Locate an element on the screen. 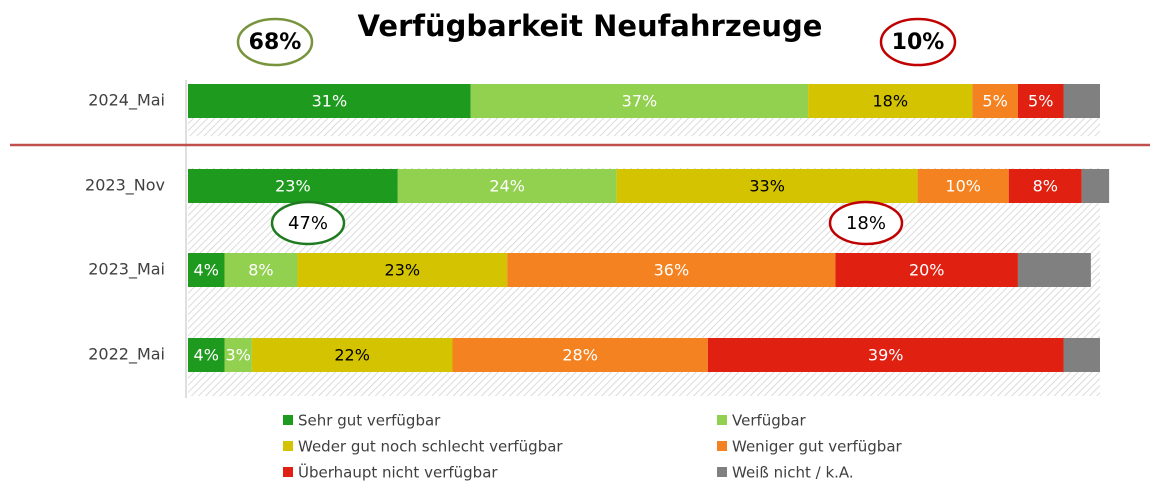 This screenshot has height=492, width=1150. data-label: 20% is located at coordinates (927, 270).